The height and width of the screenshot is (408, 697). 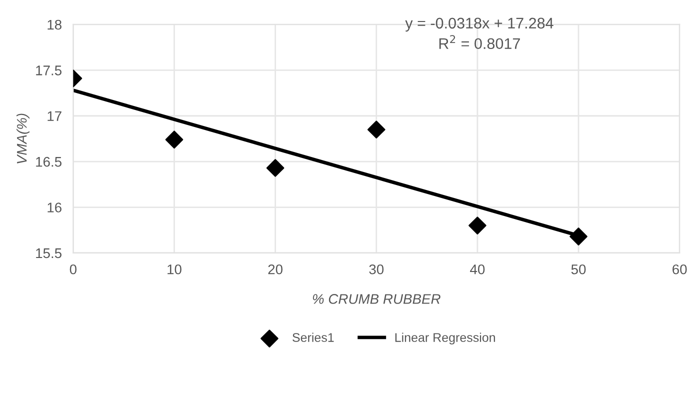 I want to click on y-tick-label: 16.5, so click(x=49, y=161).